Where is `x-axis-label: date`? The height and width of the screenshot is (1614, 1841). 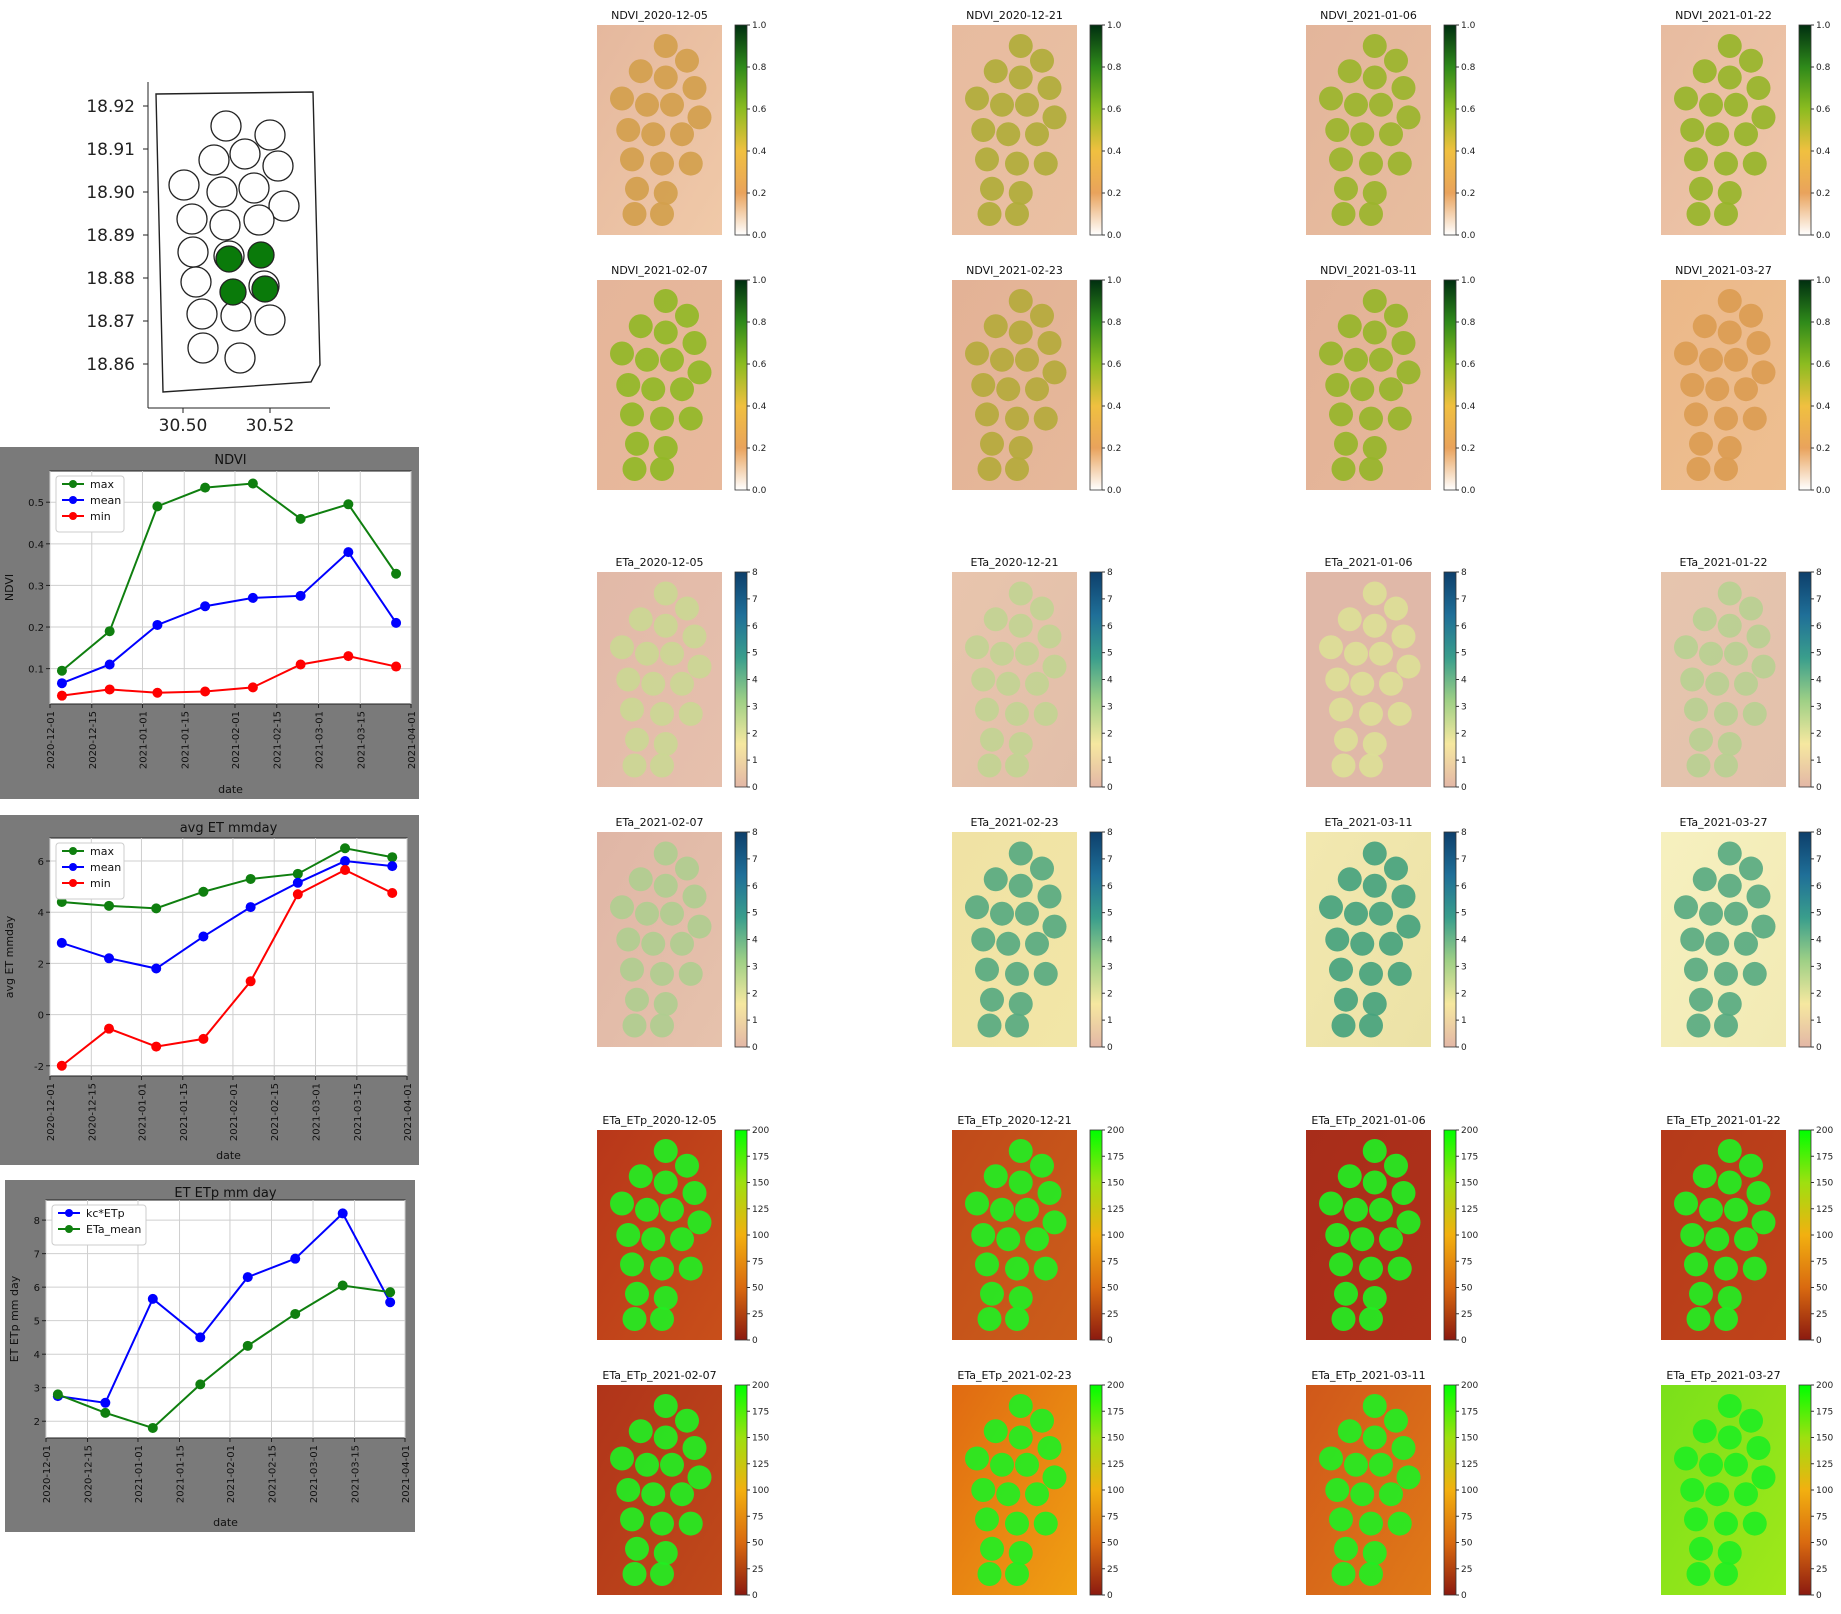 x-axis-label: date is located at coordinates (225, 1522).